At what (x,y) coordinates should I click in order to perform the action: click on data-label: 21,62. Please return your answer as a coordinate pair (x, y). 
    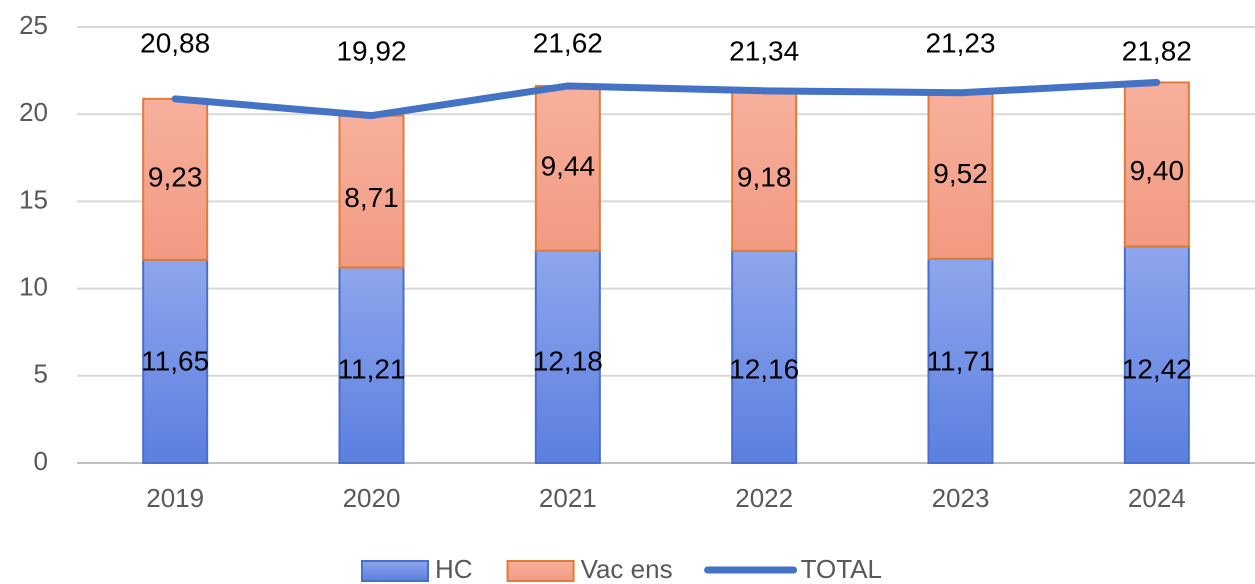
    Looking at the image, I should click on (568, 42).